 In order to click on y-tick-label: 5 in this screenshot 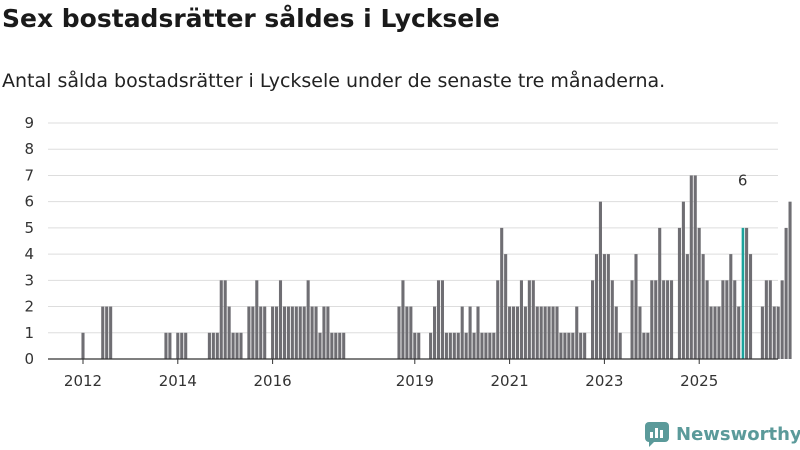, I will do `click(29, 228)`.